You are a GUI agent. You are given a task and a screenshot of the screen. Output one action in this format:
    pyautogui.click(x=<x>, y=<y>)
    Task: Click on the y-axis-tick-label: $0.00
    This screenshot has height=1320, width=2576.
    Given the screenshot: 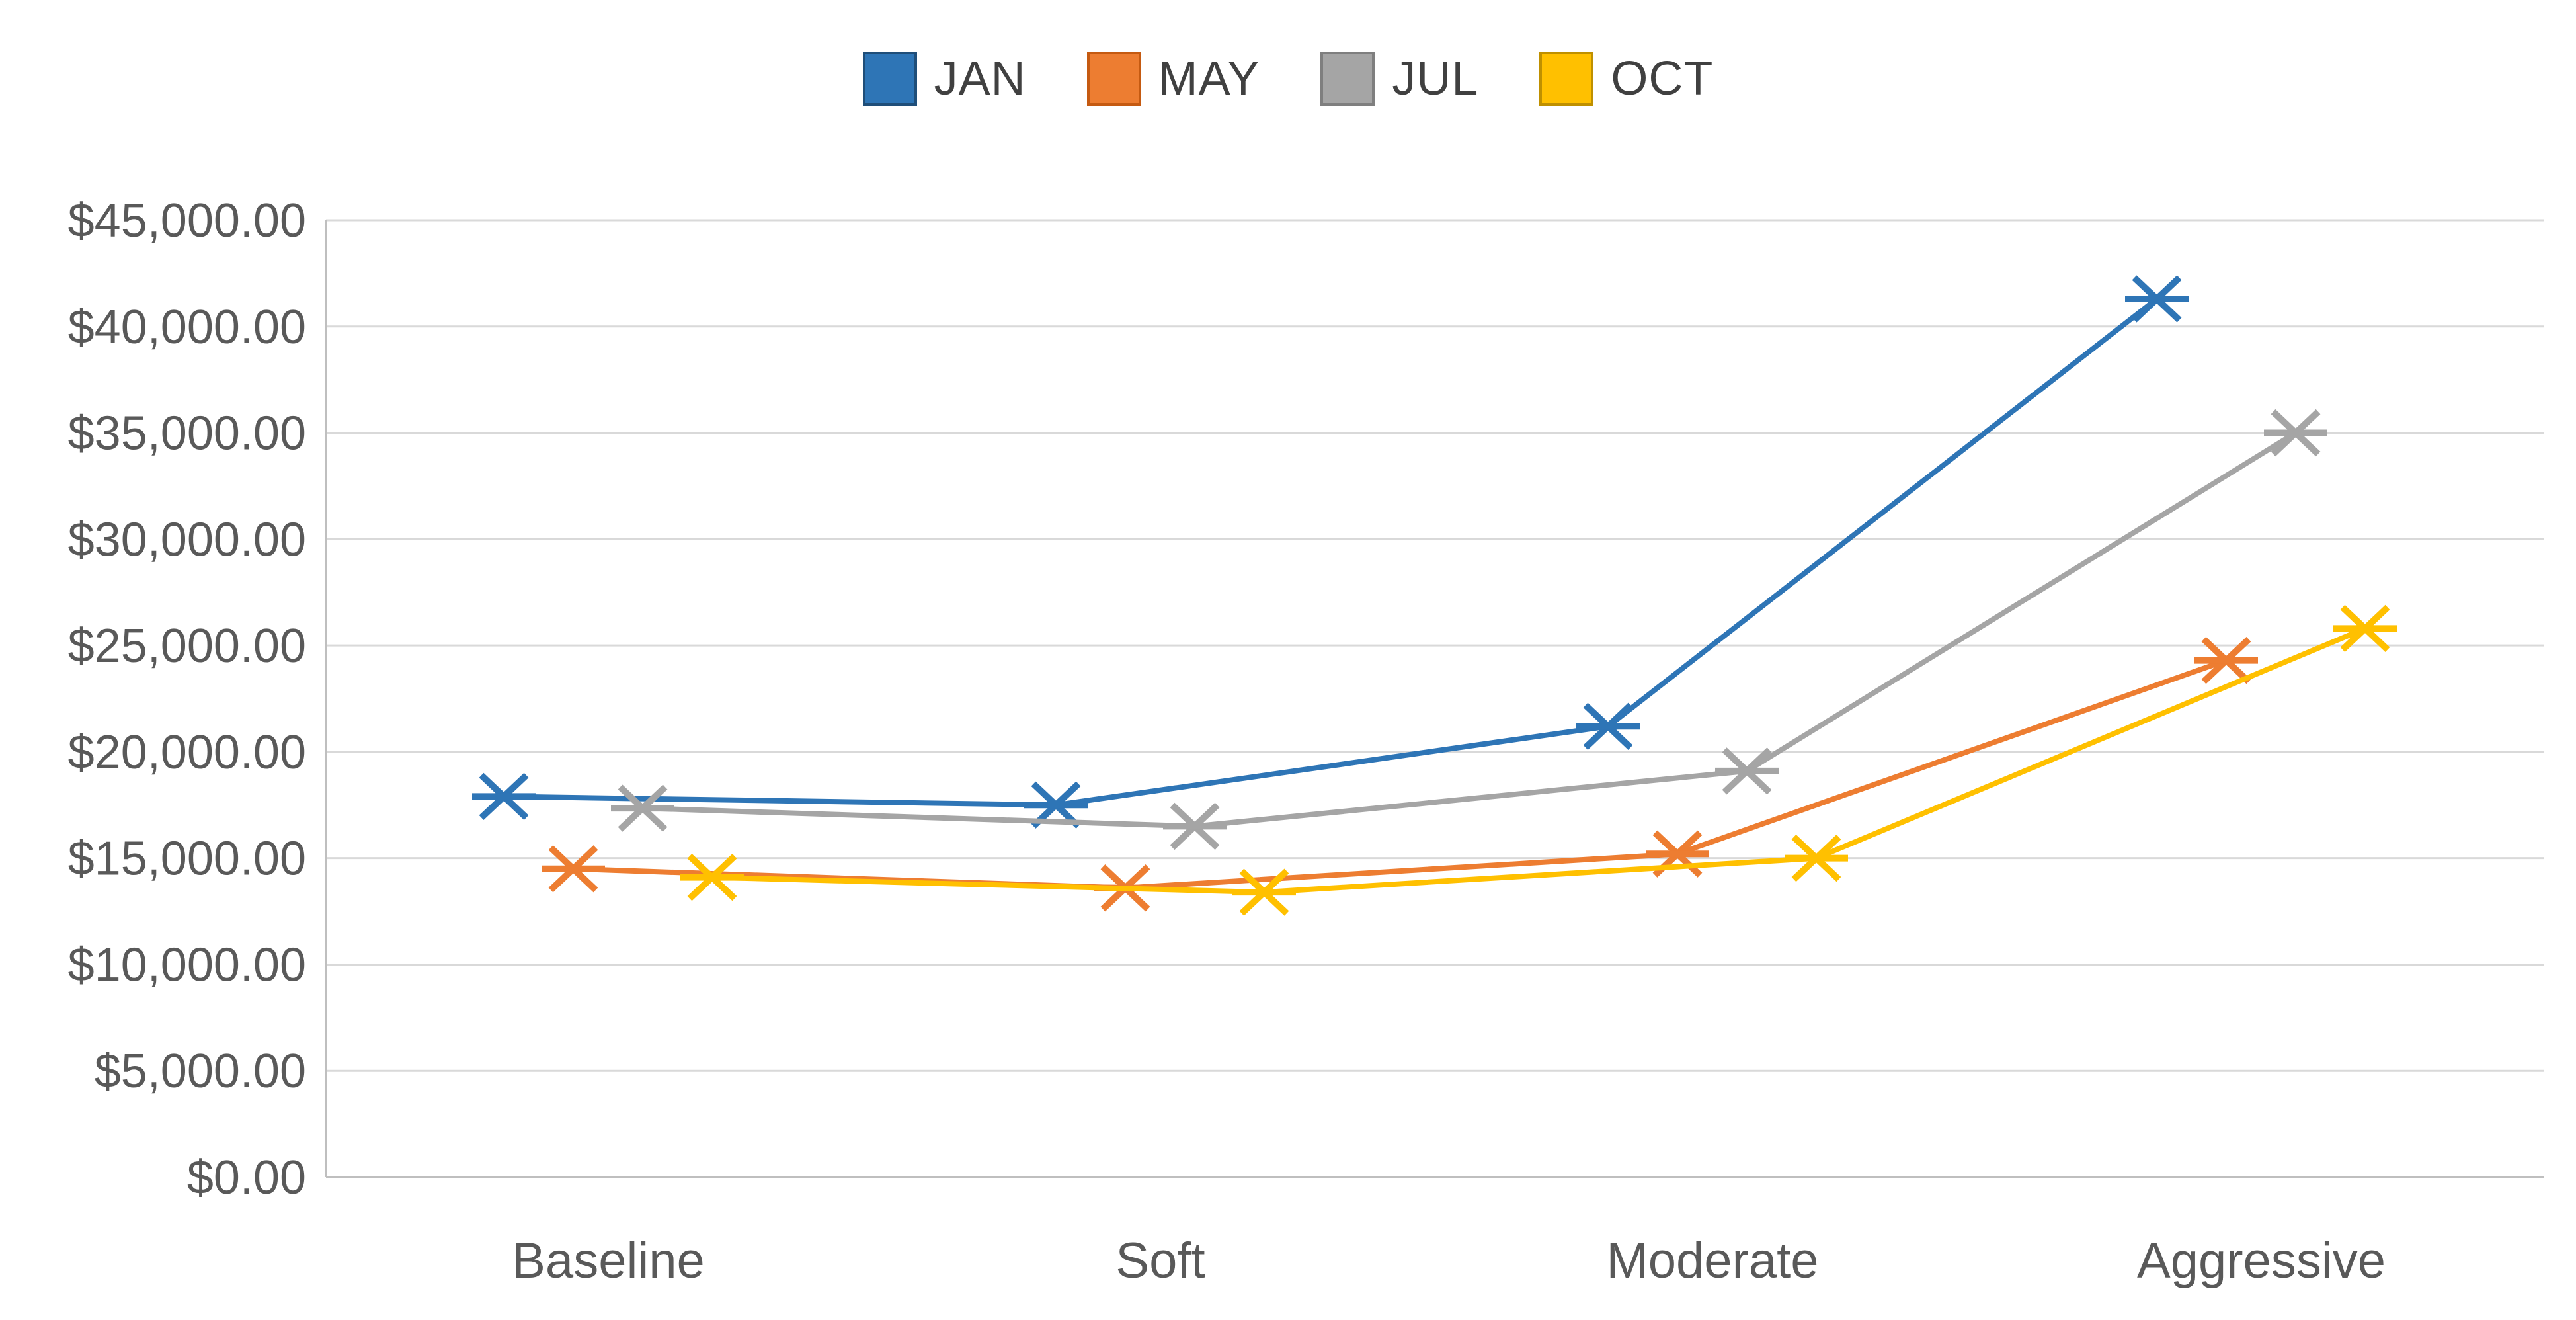 What is the action you would take?
    pyautogui.click(x=246, y=1177)
    